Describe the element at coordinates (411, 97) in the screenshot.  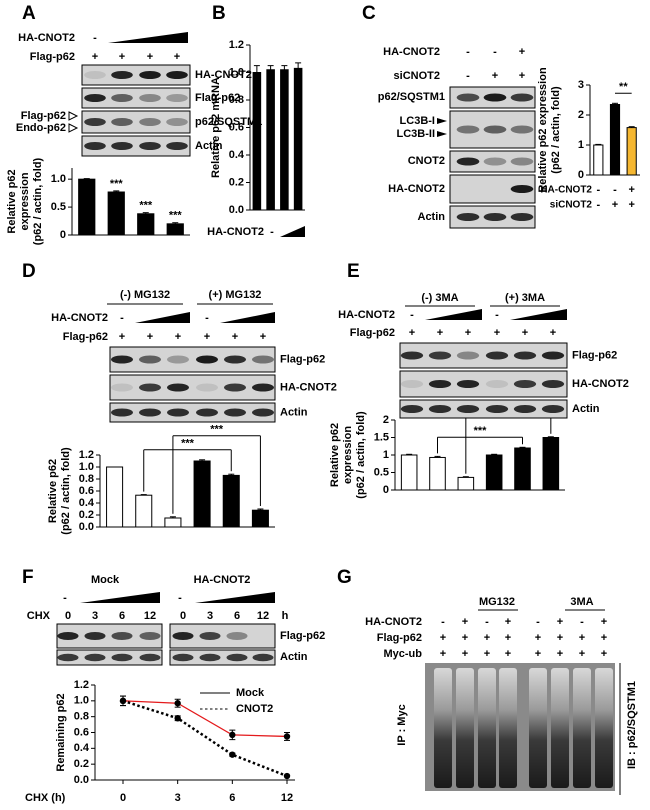
I see `blot-label: p62/SQSTM1` at that location.